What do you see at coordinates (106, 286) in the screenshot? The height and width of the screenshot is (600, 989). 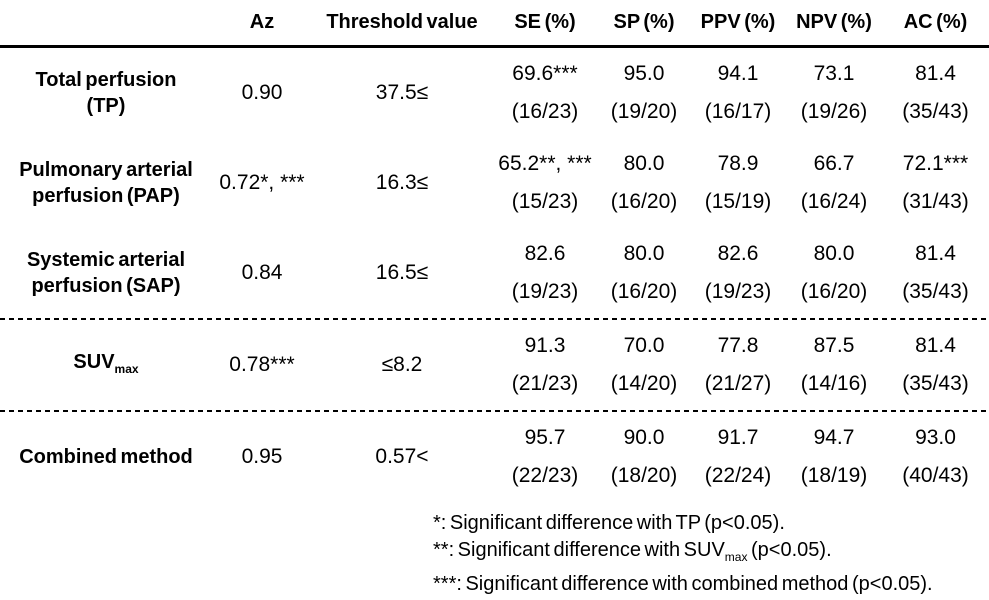 I see `row-label-line2: perfusion (SAP)` at bounding box center [106, 286].